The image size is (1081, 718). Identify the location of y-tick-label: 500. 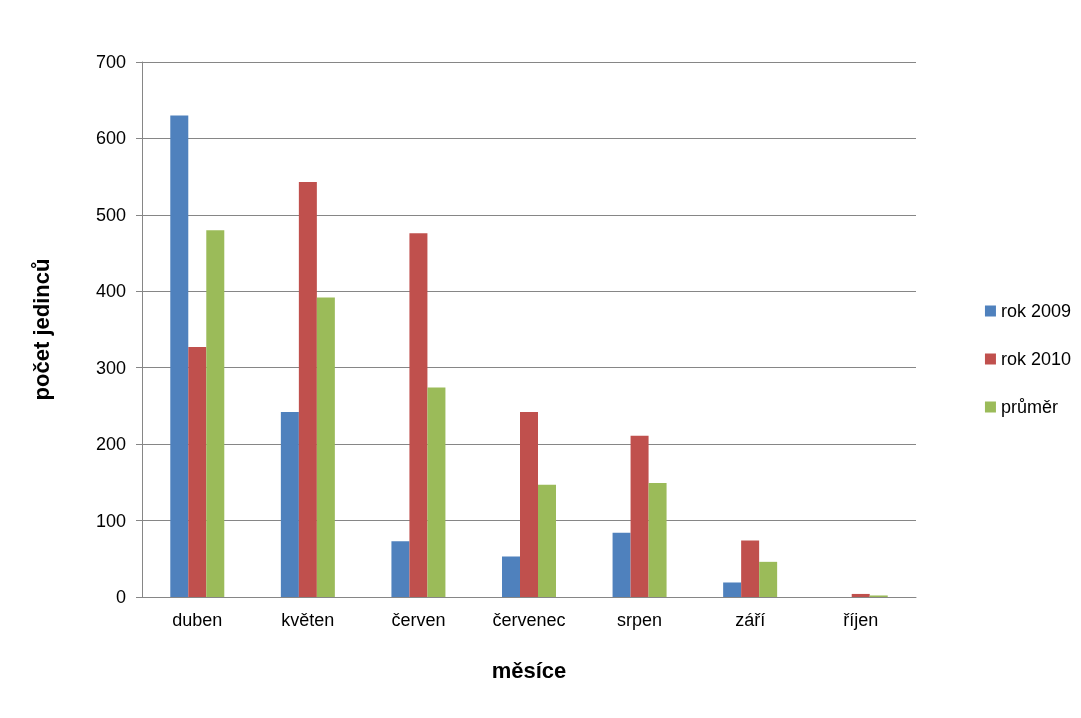
(110, 214).